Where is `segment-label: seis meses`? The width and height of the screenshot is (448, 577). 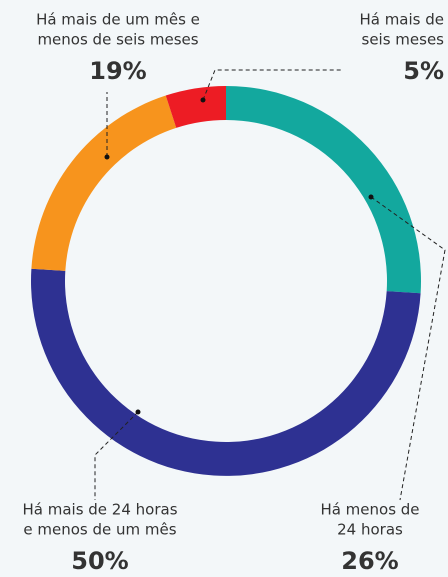 segment-label: seis meses is located at coordinates (403, 40).